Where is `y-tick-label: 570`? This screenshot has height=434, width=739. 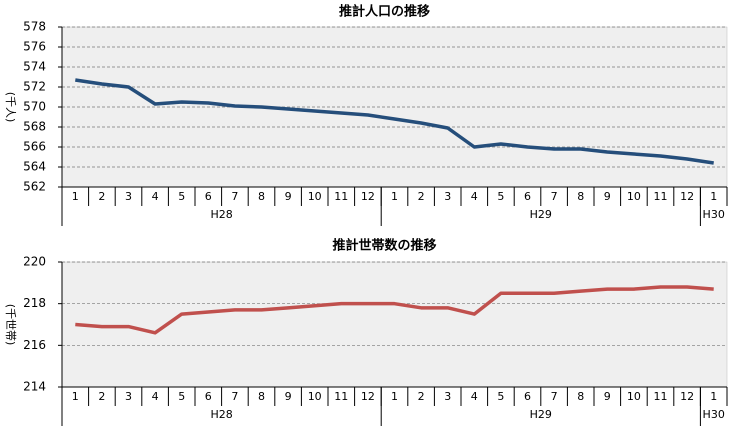
y-tick-label: 570 is located at coordinates (34, 107).